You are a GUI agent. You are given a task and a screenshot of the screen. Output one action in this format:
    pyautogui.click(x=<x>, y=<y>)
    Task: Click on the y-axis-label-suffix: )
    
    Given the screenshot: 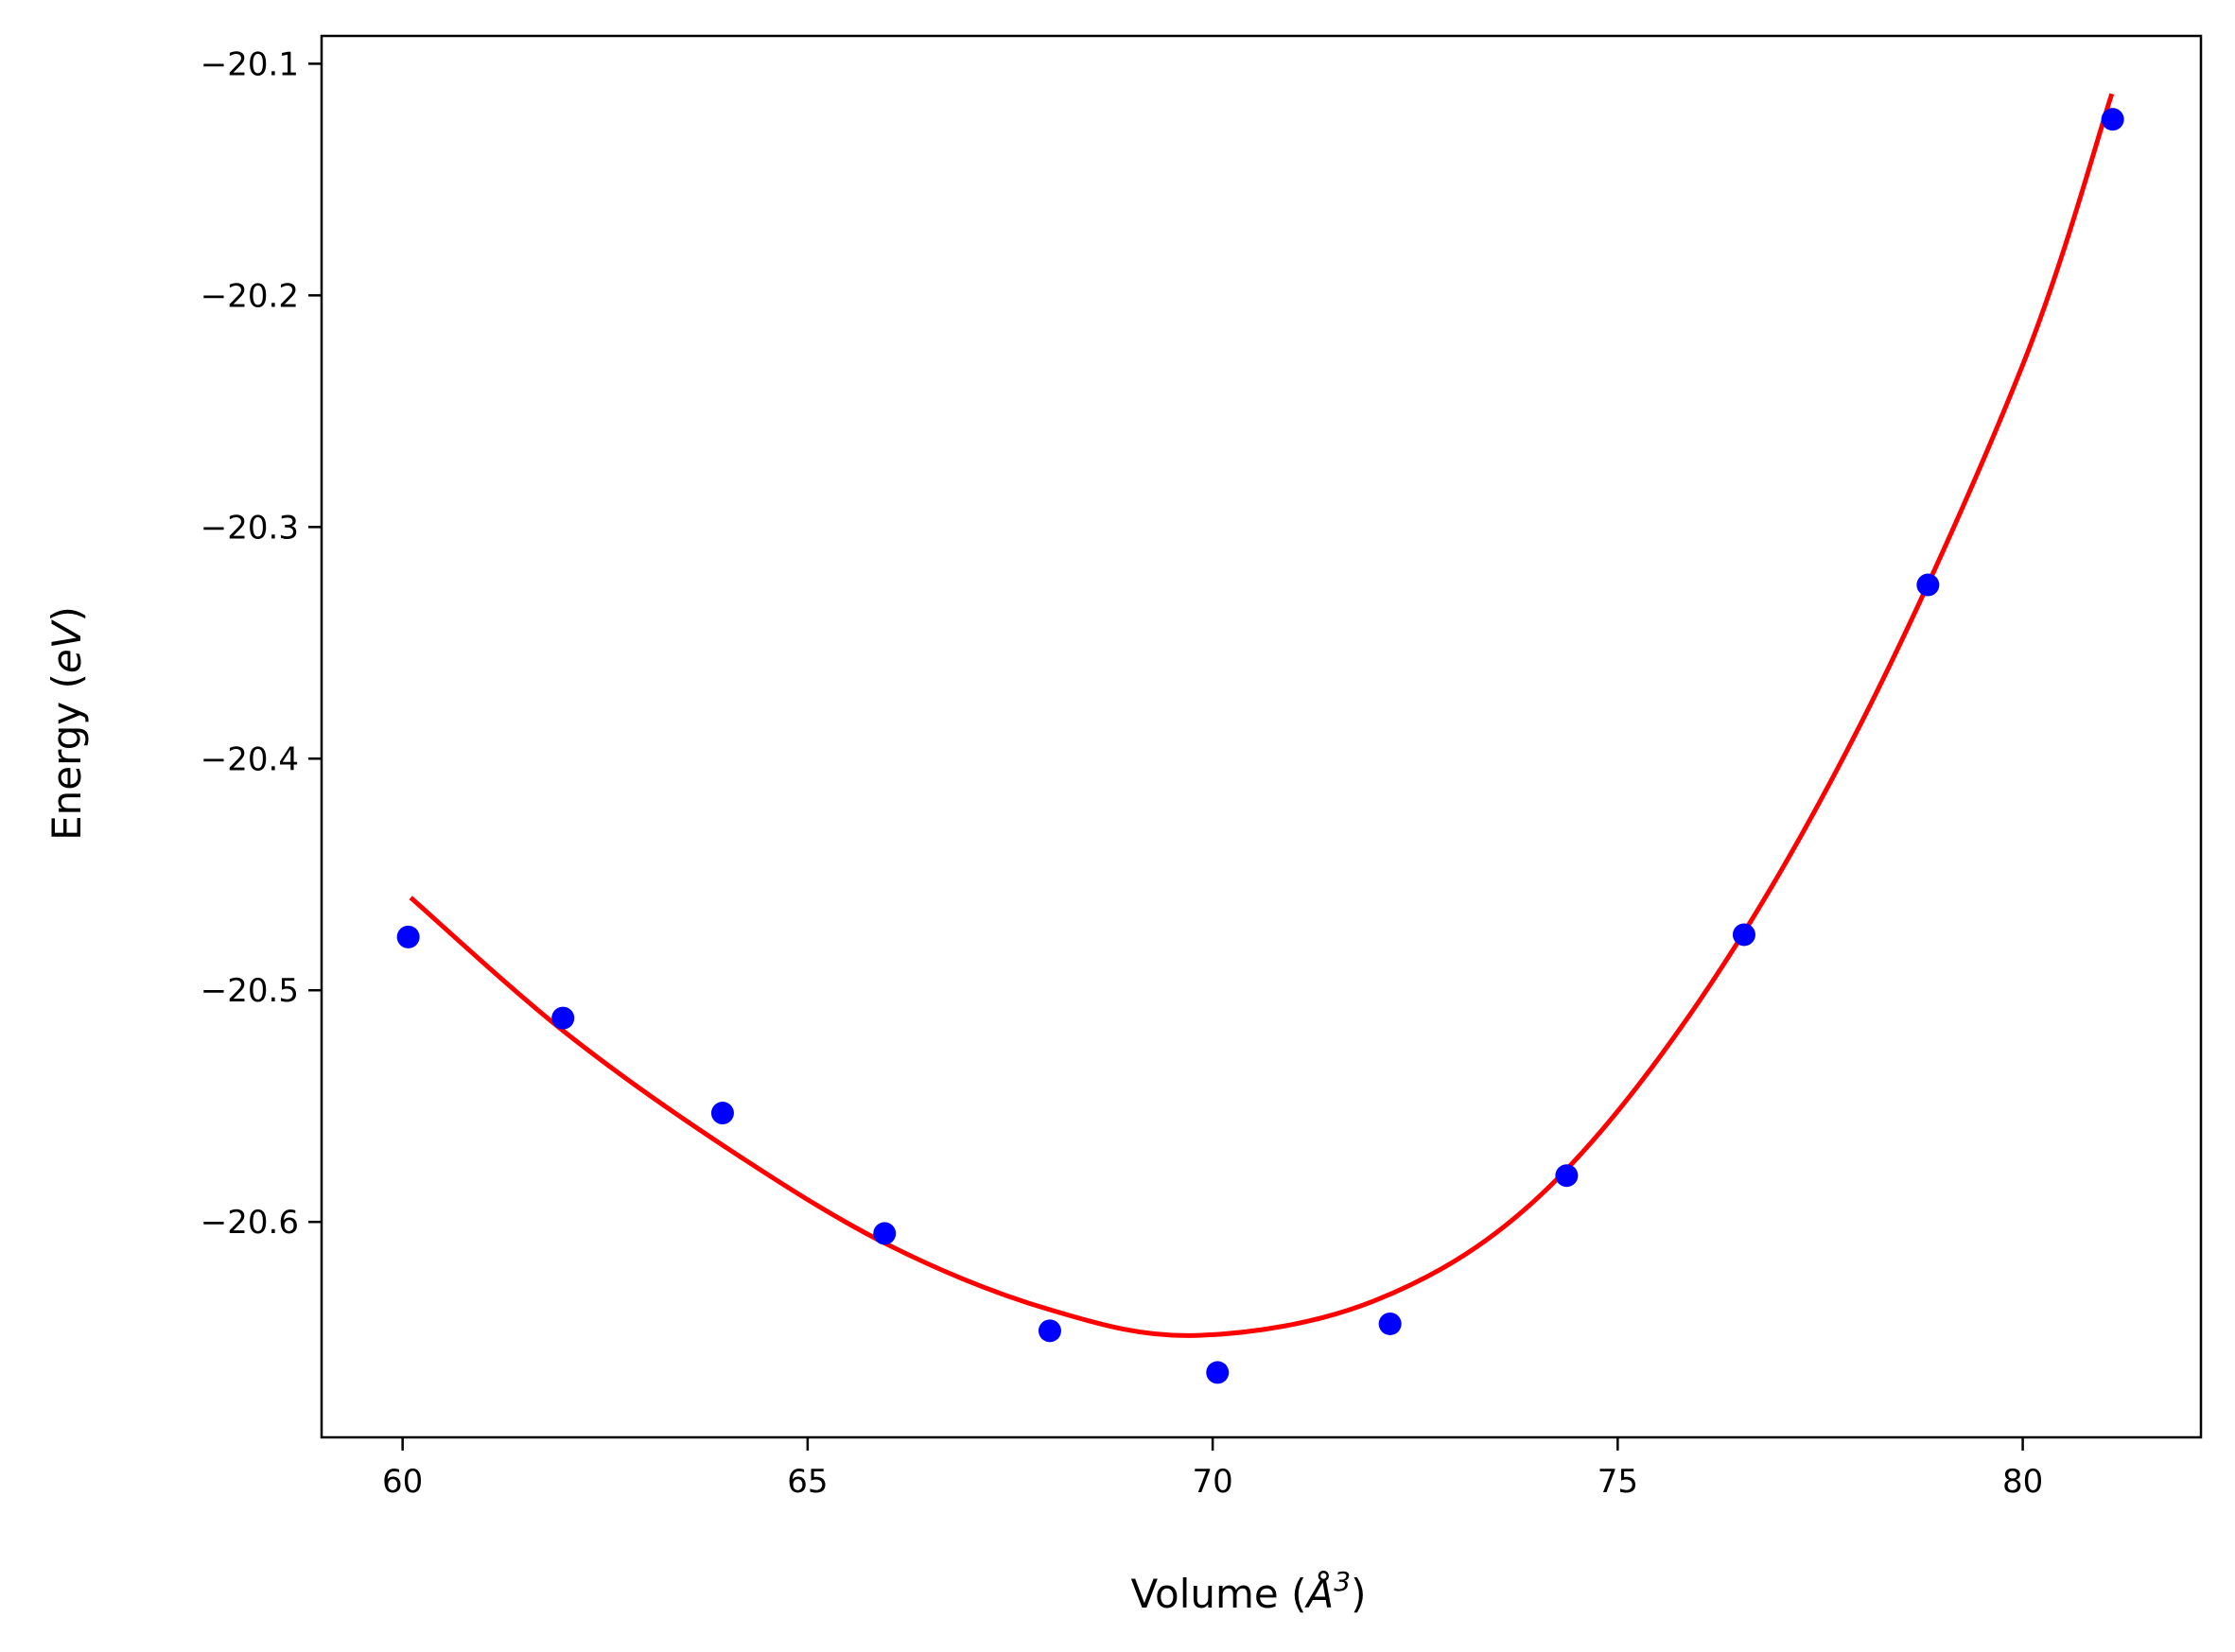 What is the action you would take?
    pyautogui.click(x=67, y=614)
    